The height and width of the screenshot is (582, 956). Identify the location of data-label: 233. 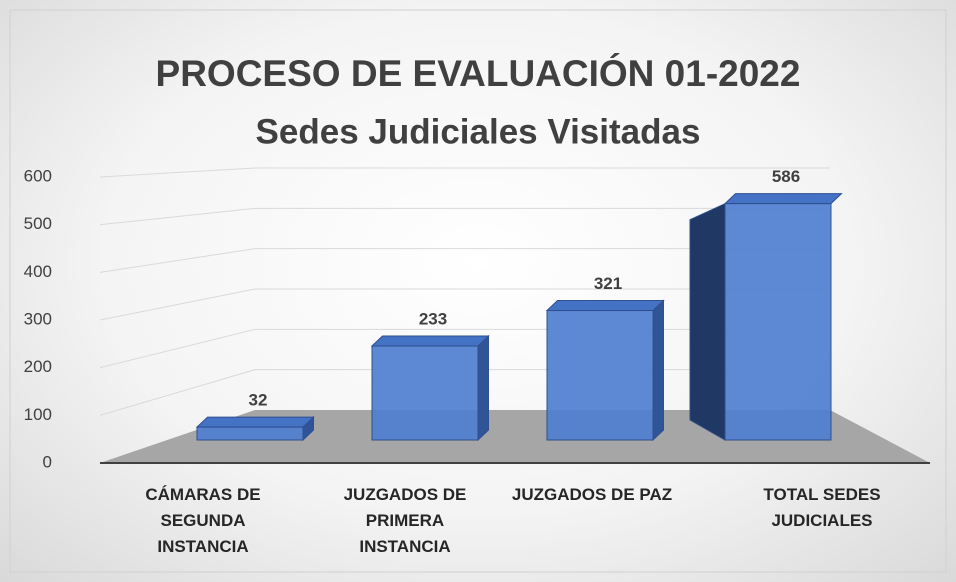
(433, 319).